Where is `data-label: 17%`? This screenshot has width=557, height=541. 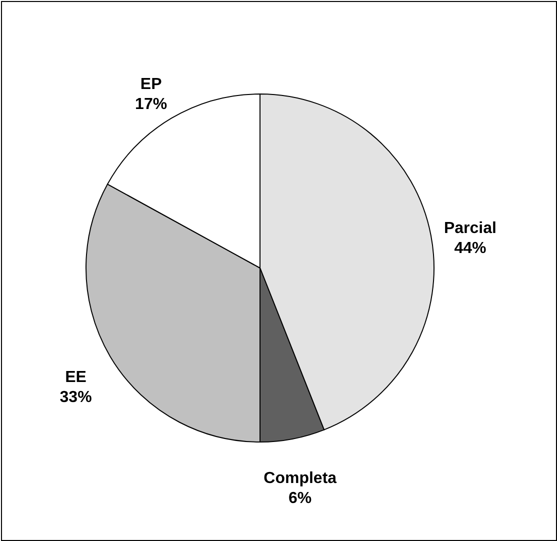
data-label: 17% is located at coordinates (151, 104).